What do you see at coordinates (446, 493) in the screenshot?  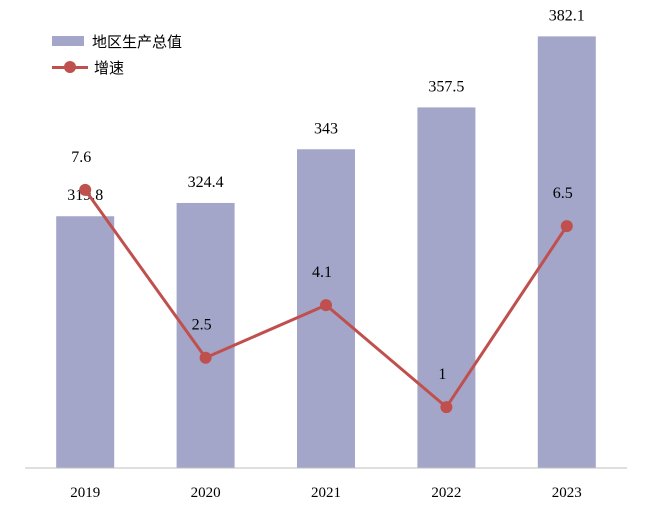 I see `x-tick-2022: 2022` at bounding box center [446, 493].